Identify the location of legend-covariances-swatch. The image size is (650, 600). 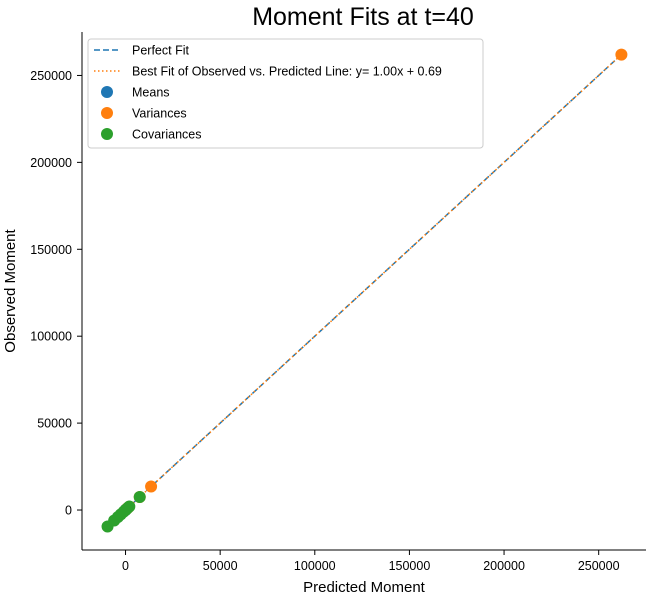
(107, 134).